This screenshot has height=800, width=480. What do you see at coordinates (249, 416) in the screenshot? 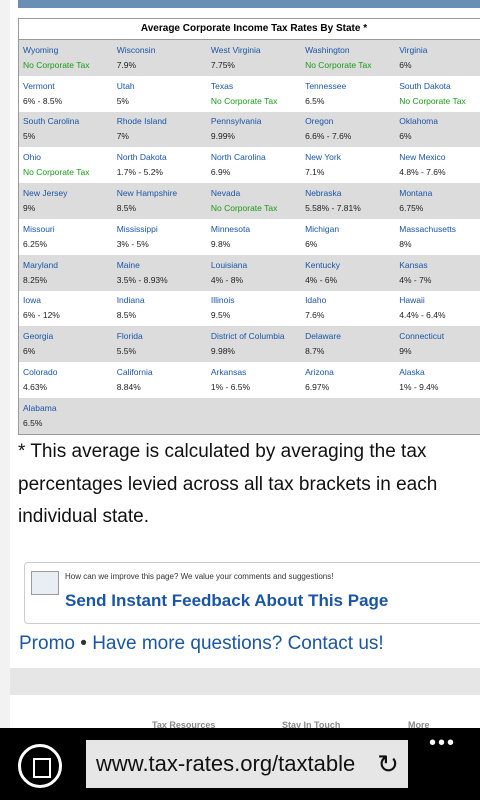
I see `table-row: Alabama 6.5%` at bounding box center [249, 416].